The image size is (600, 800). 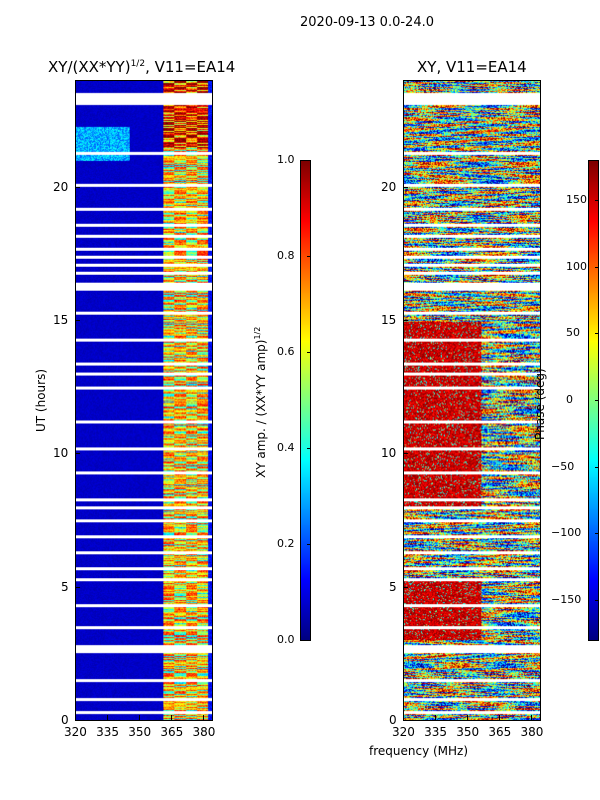 I want to click on colorbar-tick-label: 0.4, so click(x=286, y=447).